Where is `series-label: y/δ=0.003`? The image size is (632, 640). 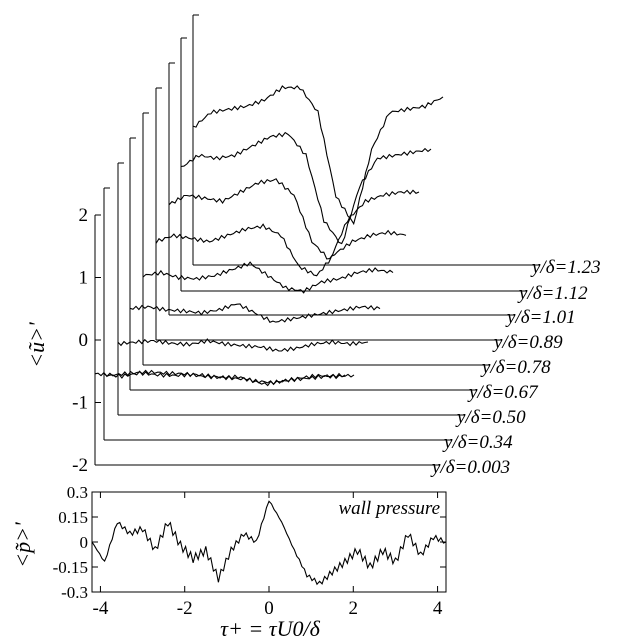
series-label: y/δ=0.003 is located at coordinates (470, 467).